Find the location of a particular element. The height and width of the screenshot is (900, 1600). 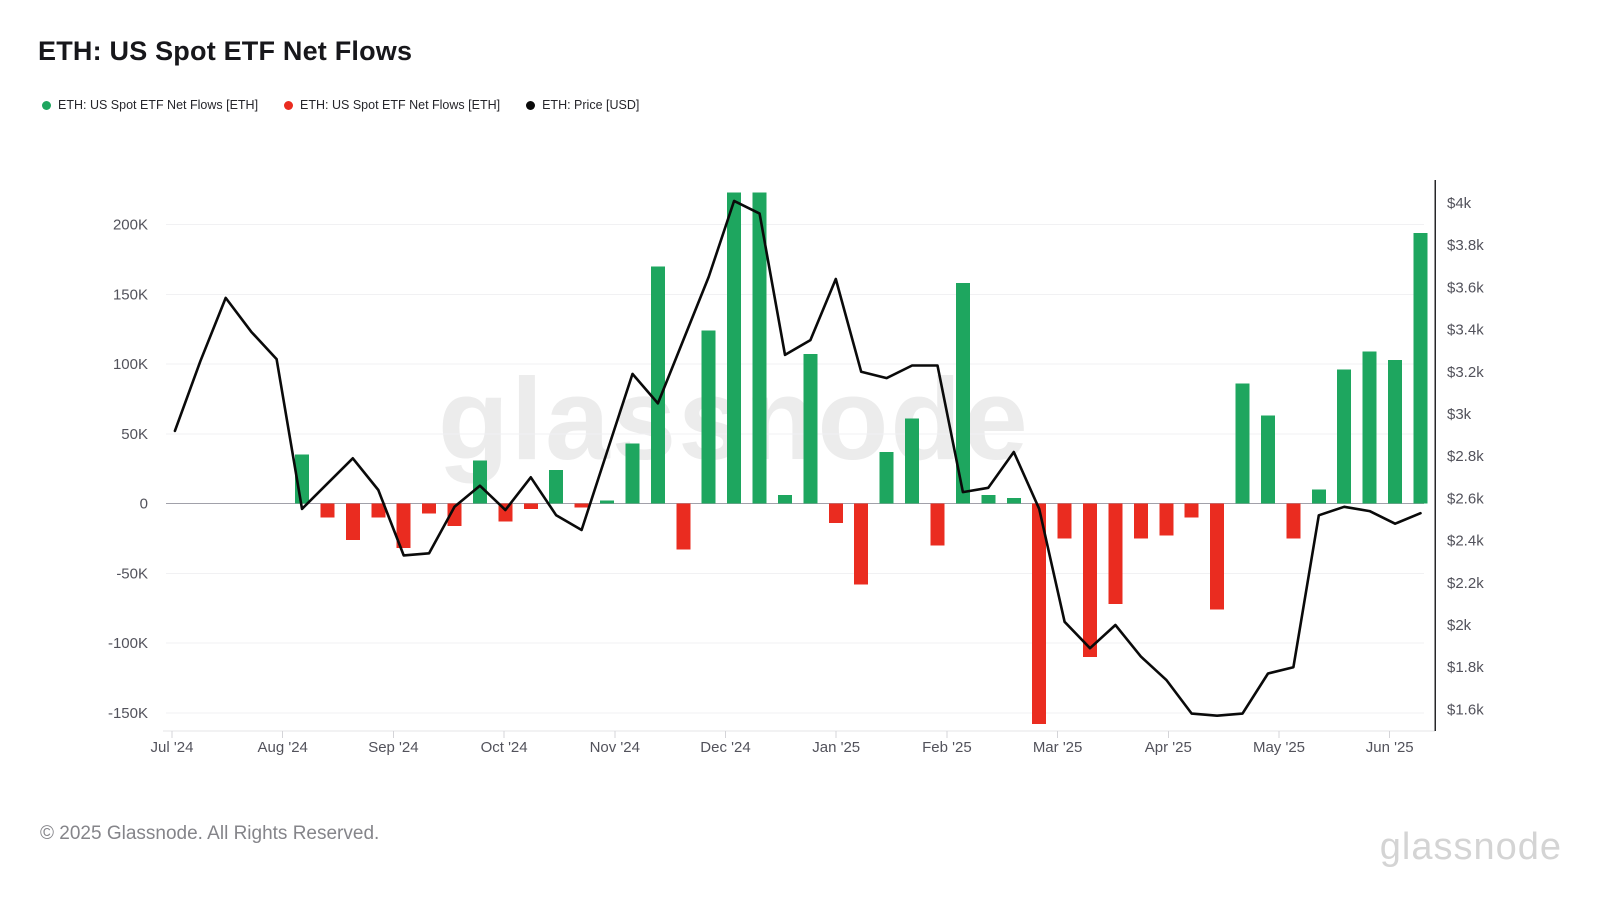

copyright-text: © 2025 Glassnode. All Rights Reserved. is located at coordinates (210, 833).